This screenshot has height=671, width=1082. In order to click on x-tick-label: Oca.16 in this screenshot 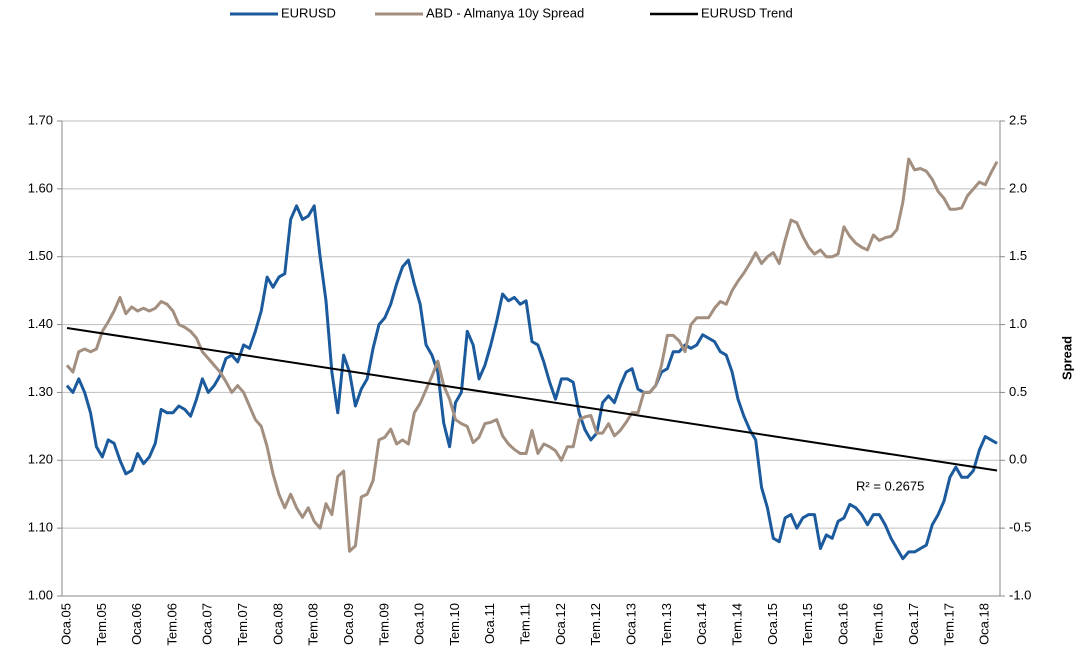, I will do `click(842, 624)`.